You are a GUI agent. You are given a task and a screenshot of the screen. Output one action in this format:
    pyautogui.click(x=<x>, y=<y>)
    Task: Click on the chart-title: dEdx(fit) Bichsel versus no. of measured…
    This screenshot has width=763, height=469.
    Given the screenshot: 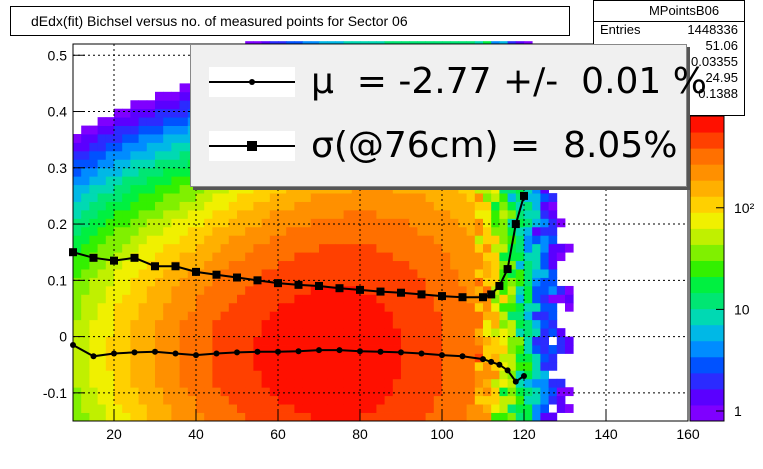 What is the action you would take?
    pyautogui.click(x=290, y=21)
    